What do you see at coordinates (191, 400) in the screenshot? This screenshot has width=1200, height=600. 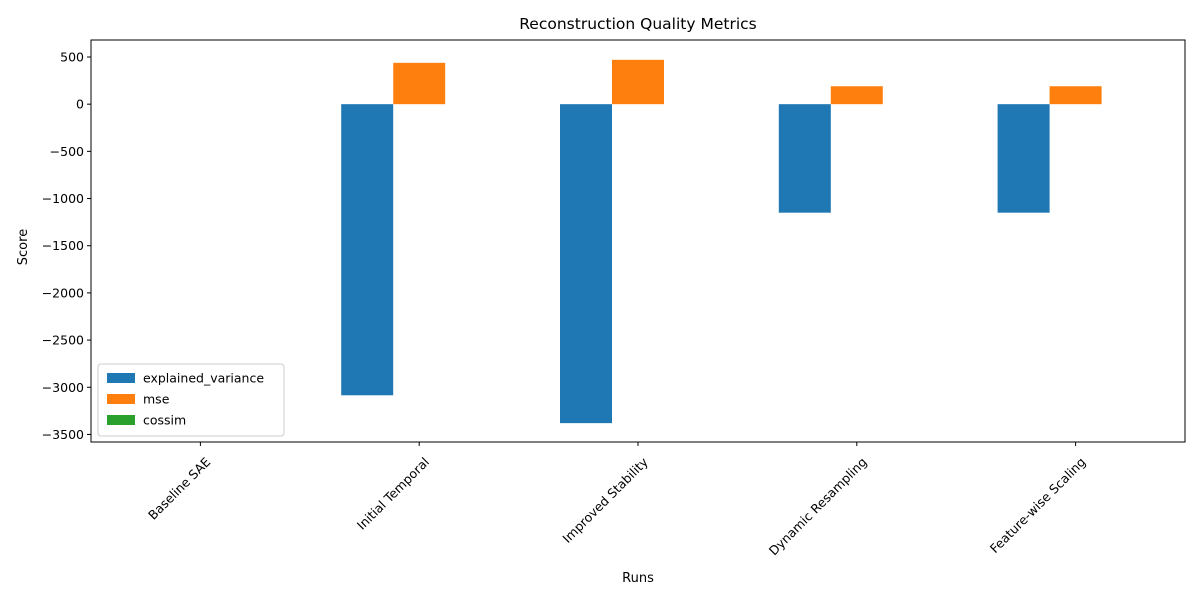 I see `legend: explained_variancemse cossim` at bounding box center [191, 400].